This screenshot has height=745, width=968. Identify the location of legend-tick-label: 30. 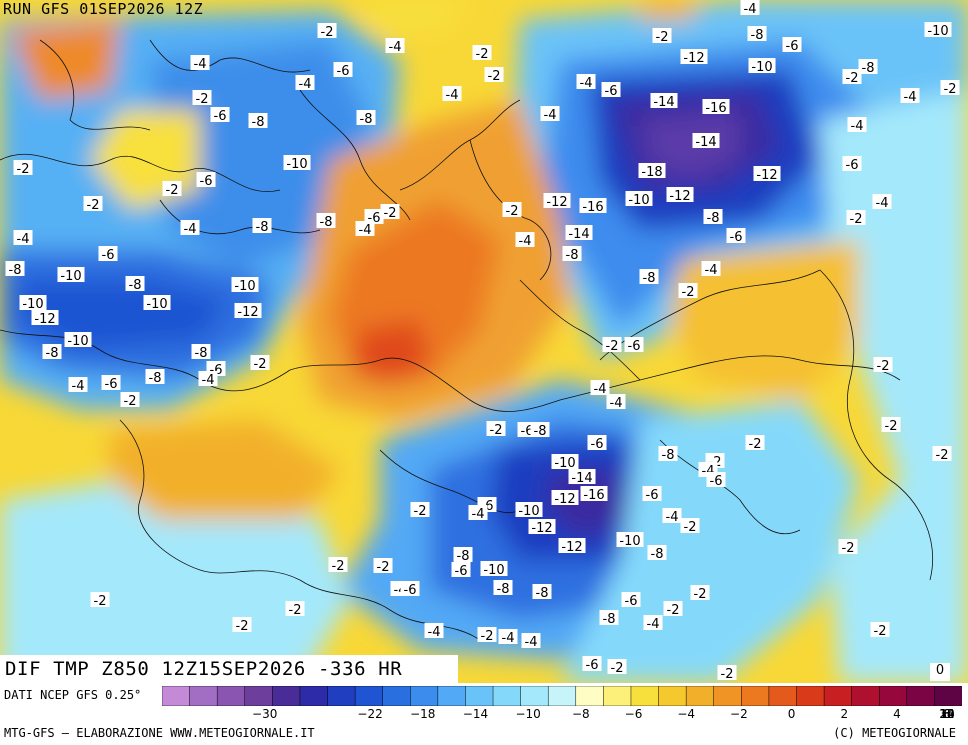
(947, 714).